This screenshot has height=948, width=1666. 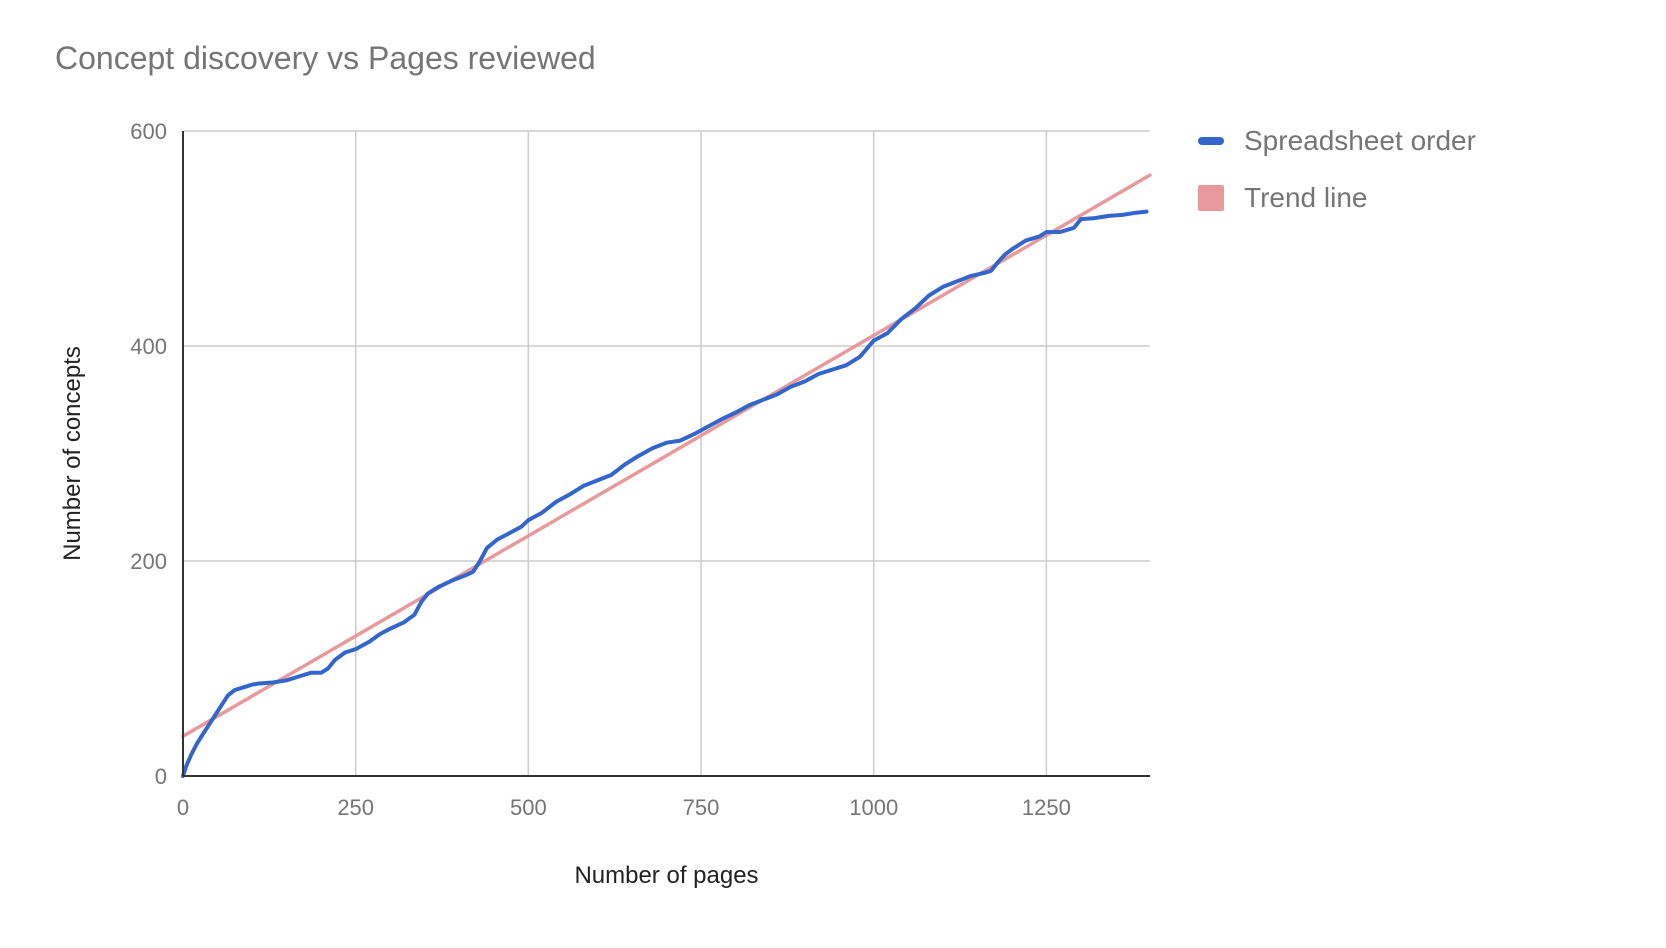 I want to click on x-tick-label-750: 750, so click(x=701, y=807).